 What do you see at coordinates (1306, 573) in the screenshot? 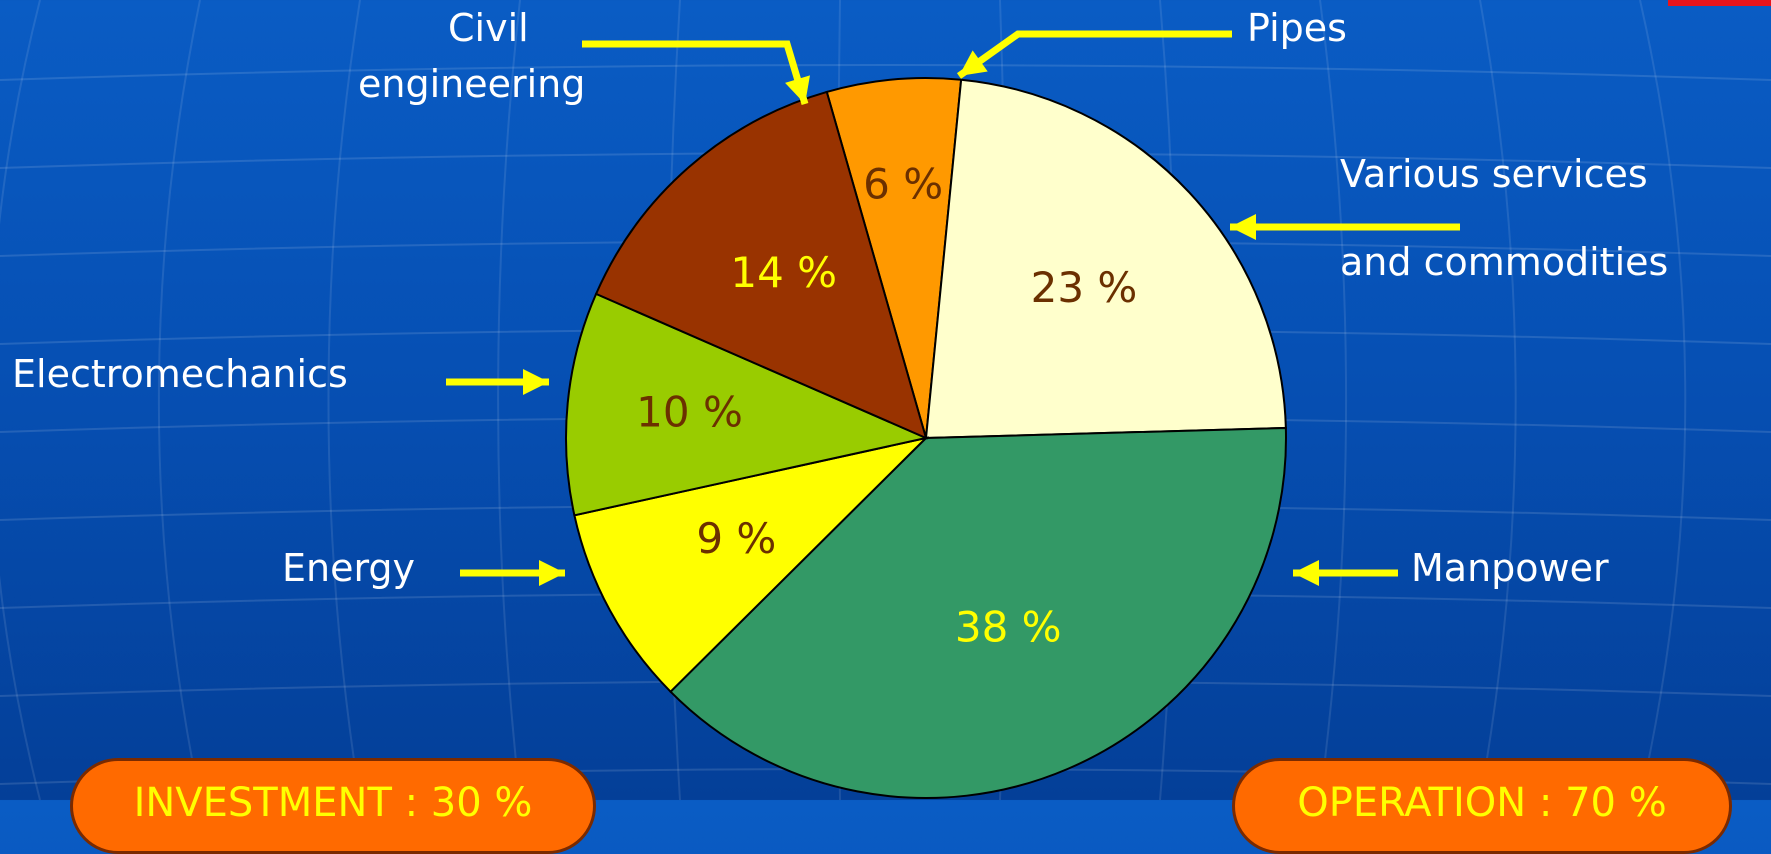
I see `manpower-arrow-head` at bounding box center [1306, 573].